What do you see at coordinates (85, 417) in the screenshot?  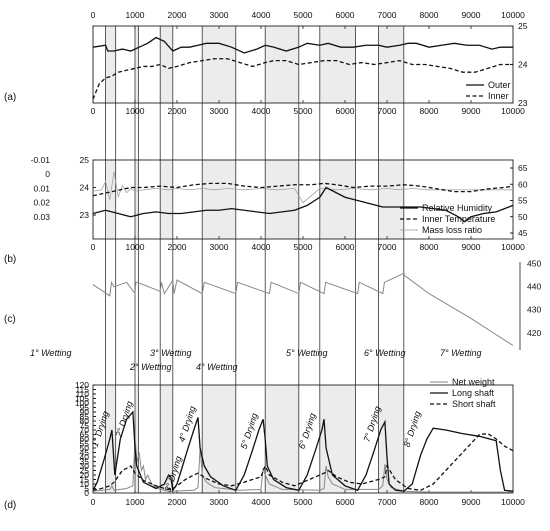 I see `d-y-tick-label-85: 85` at bounding box center [85, 417].